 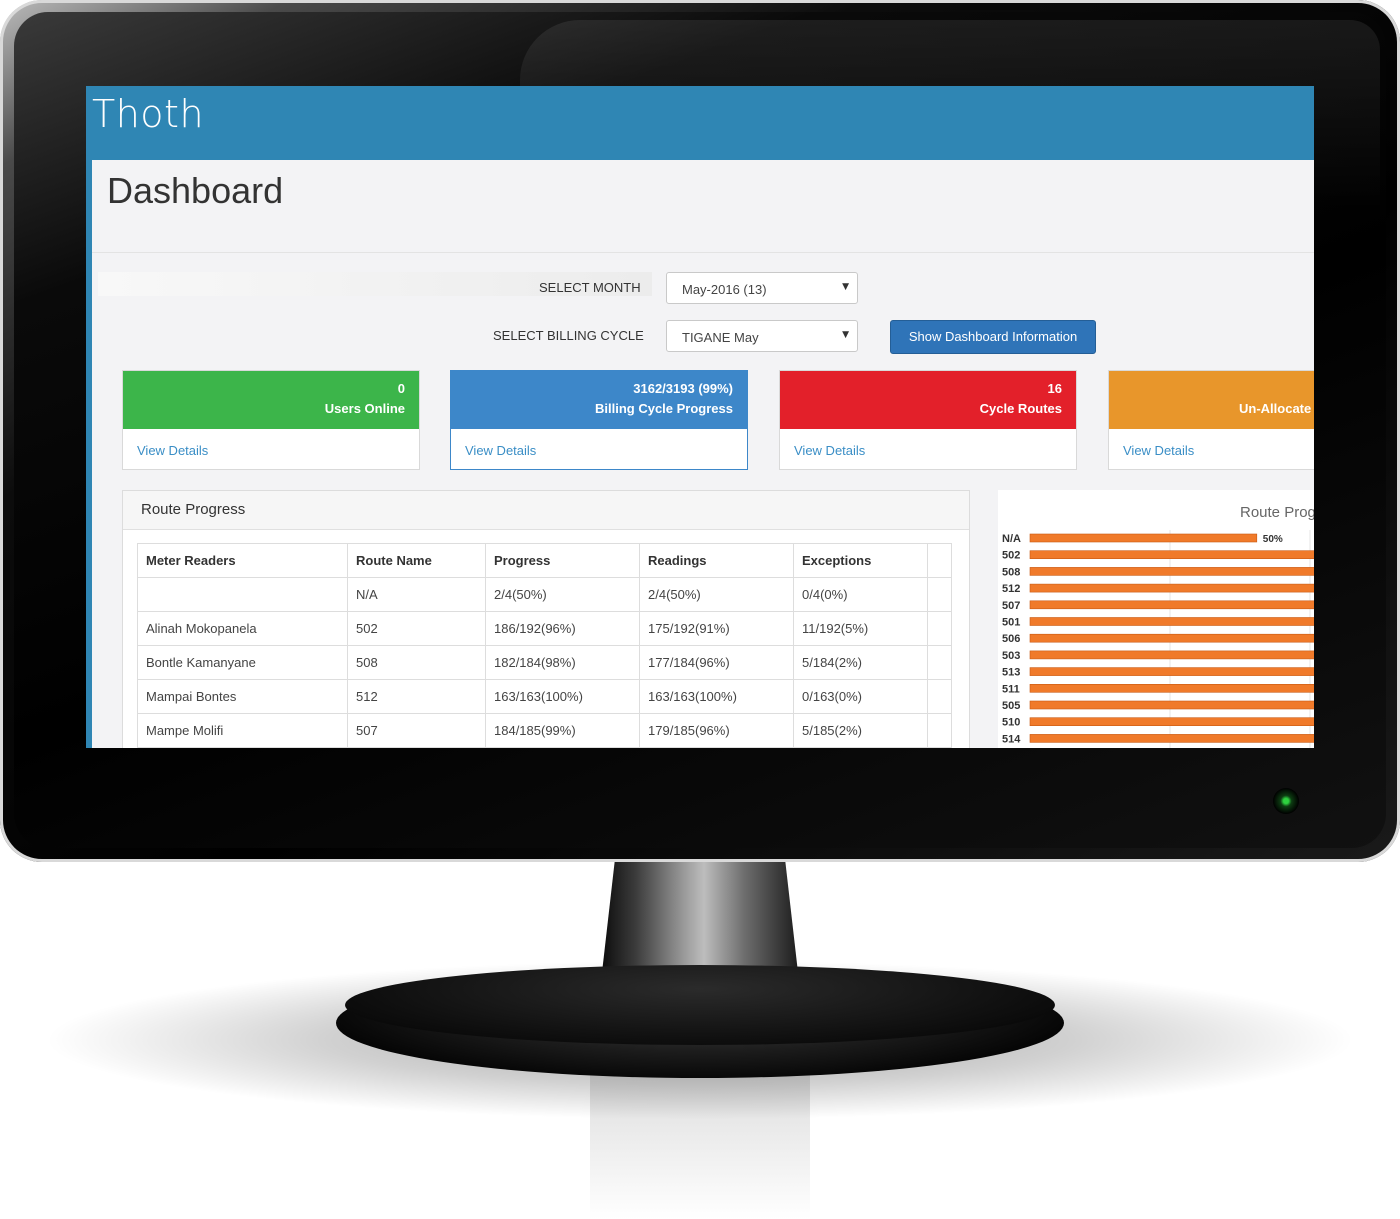 I want to click on chart-data-label: 50%, so click(x=1273, y=539).